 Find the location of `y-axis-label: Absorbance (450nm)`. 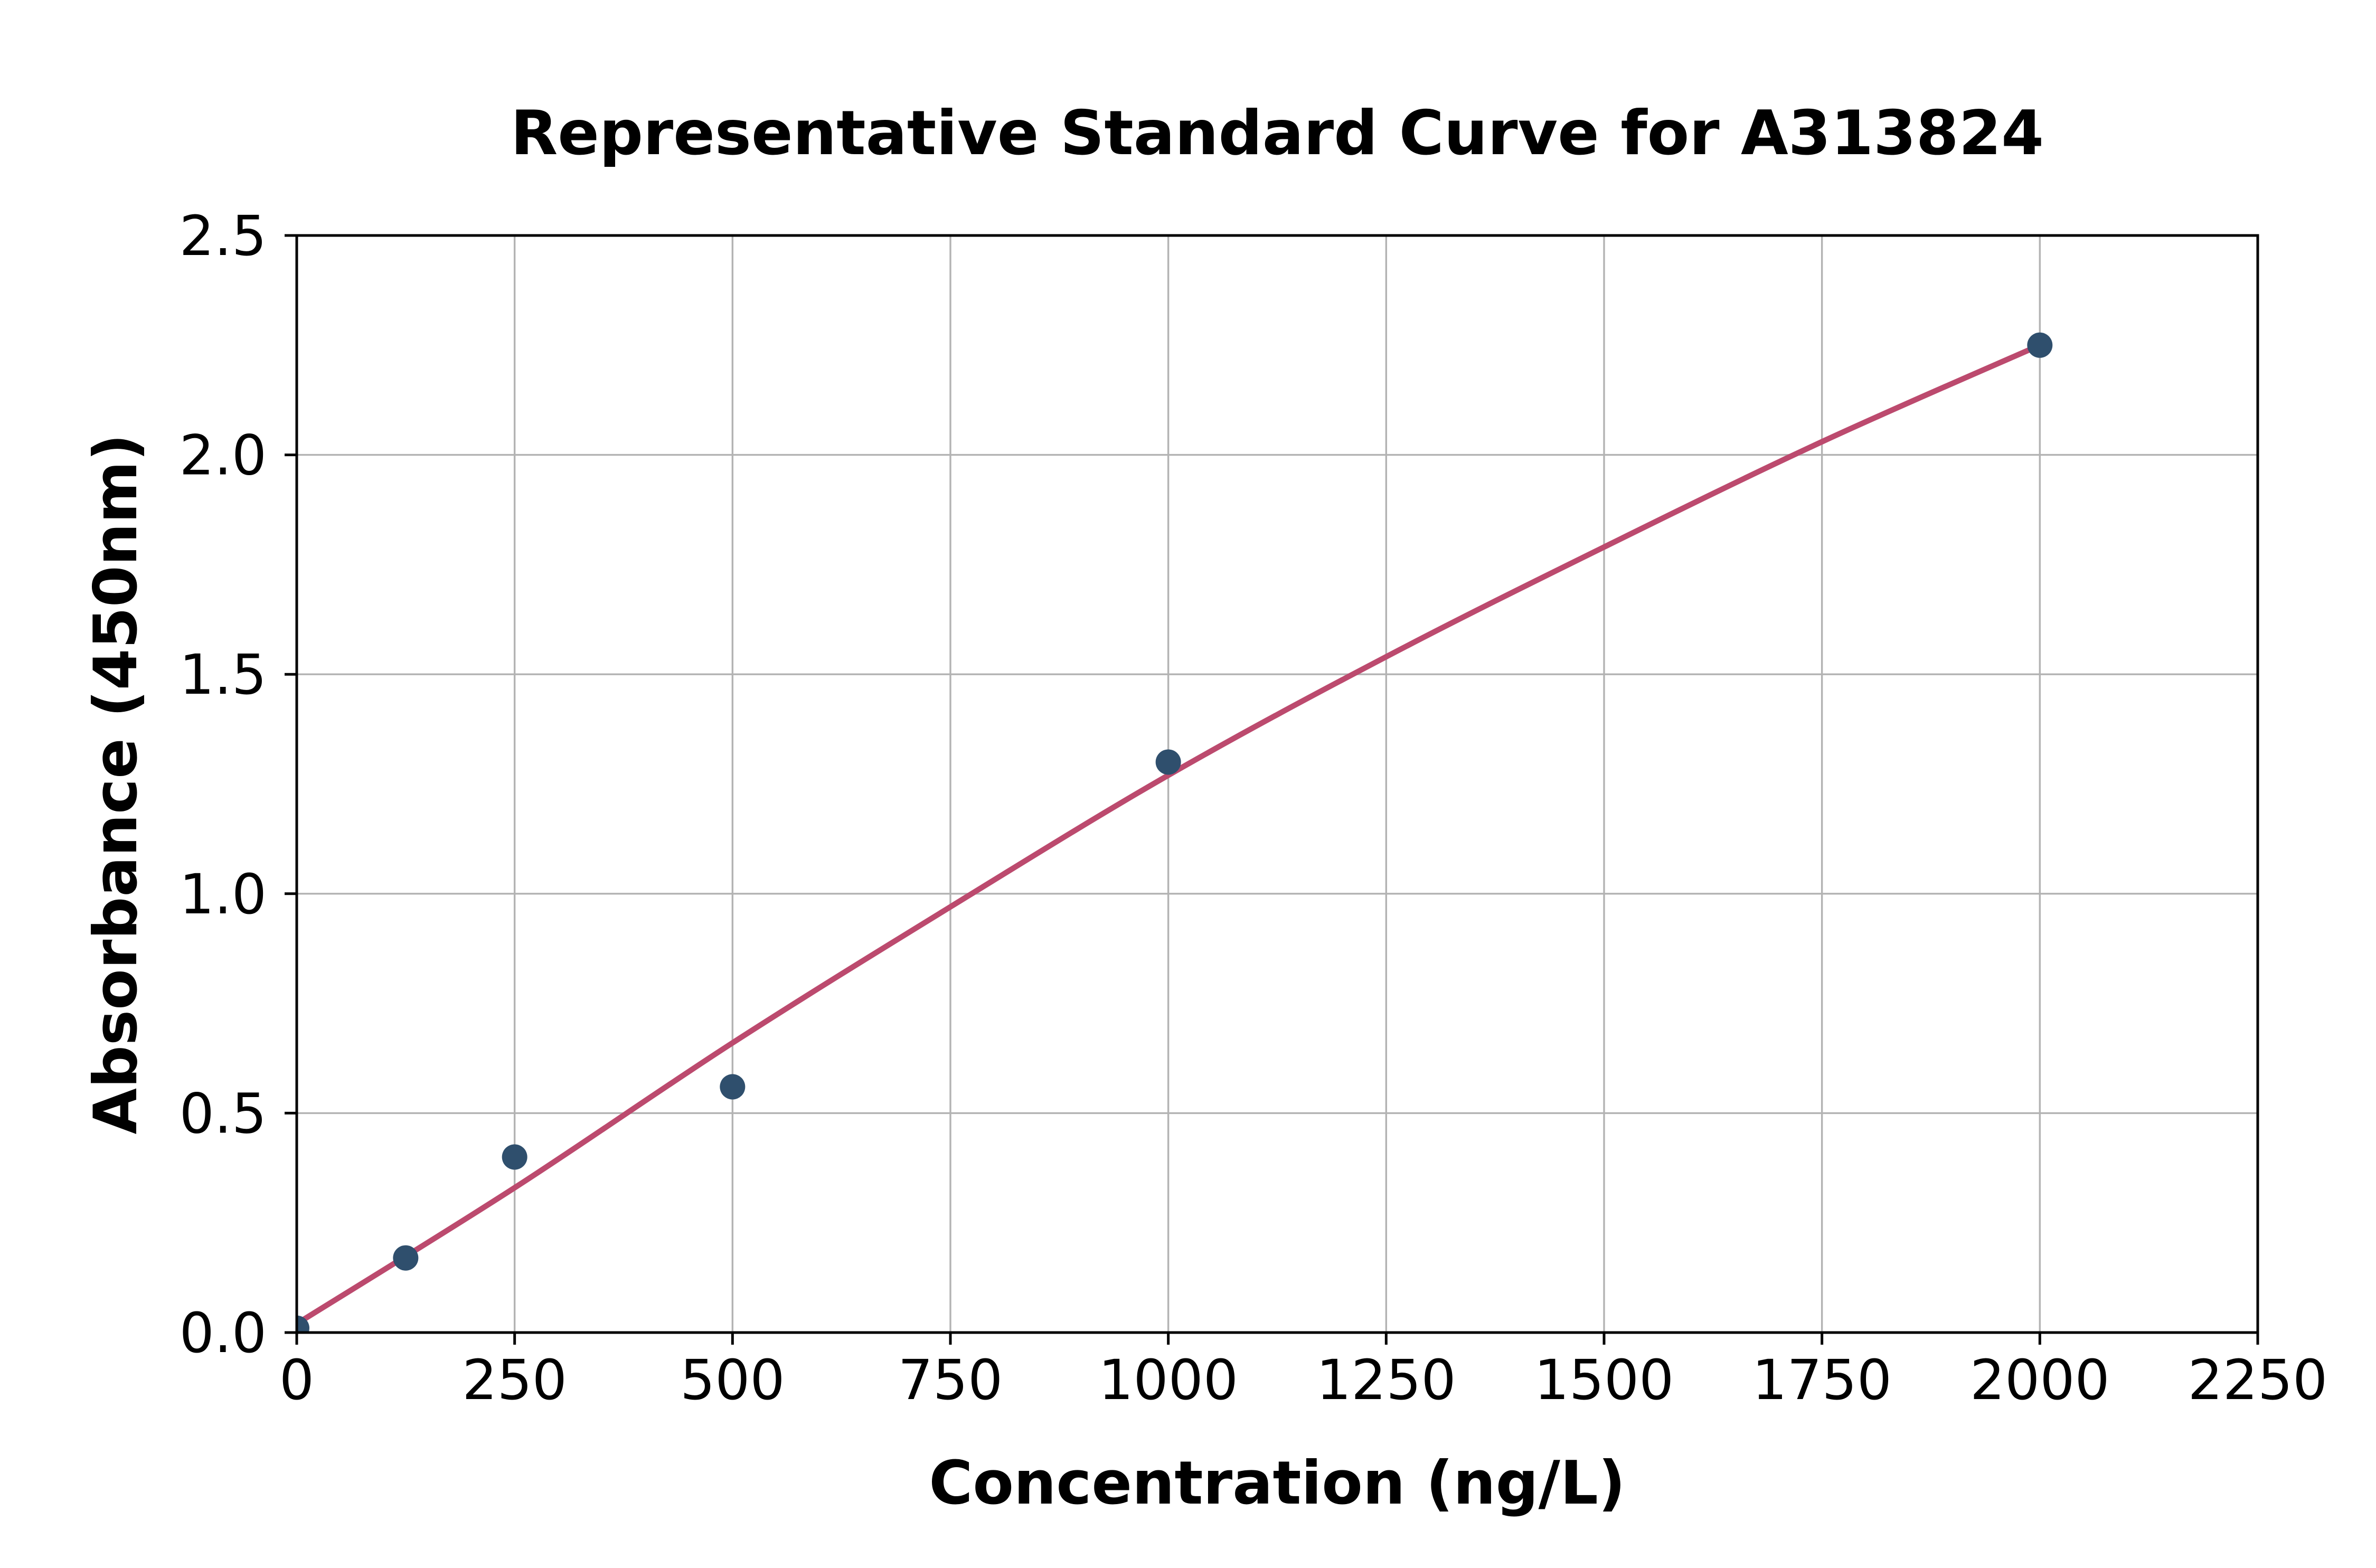

y-axis-label: Absorbance (450nm) is located at coordinates (115, 784).